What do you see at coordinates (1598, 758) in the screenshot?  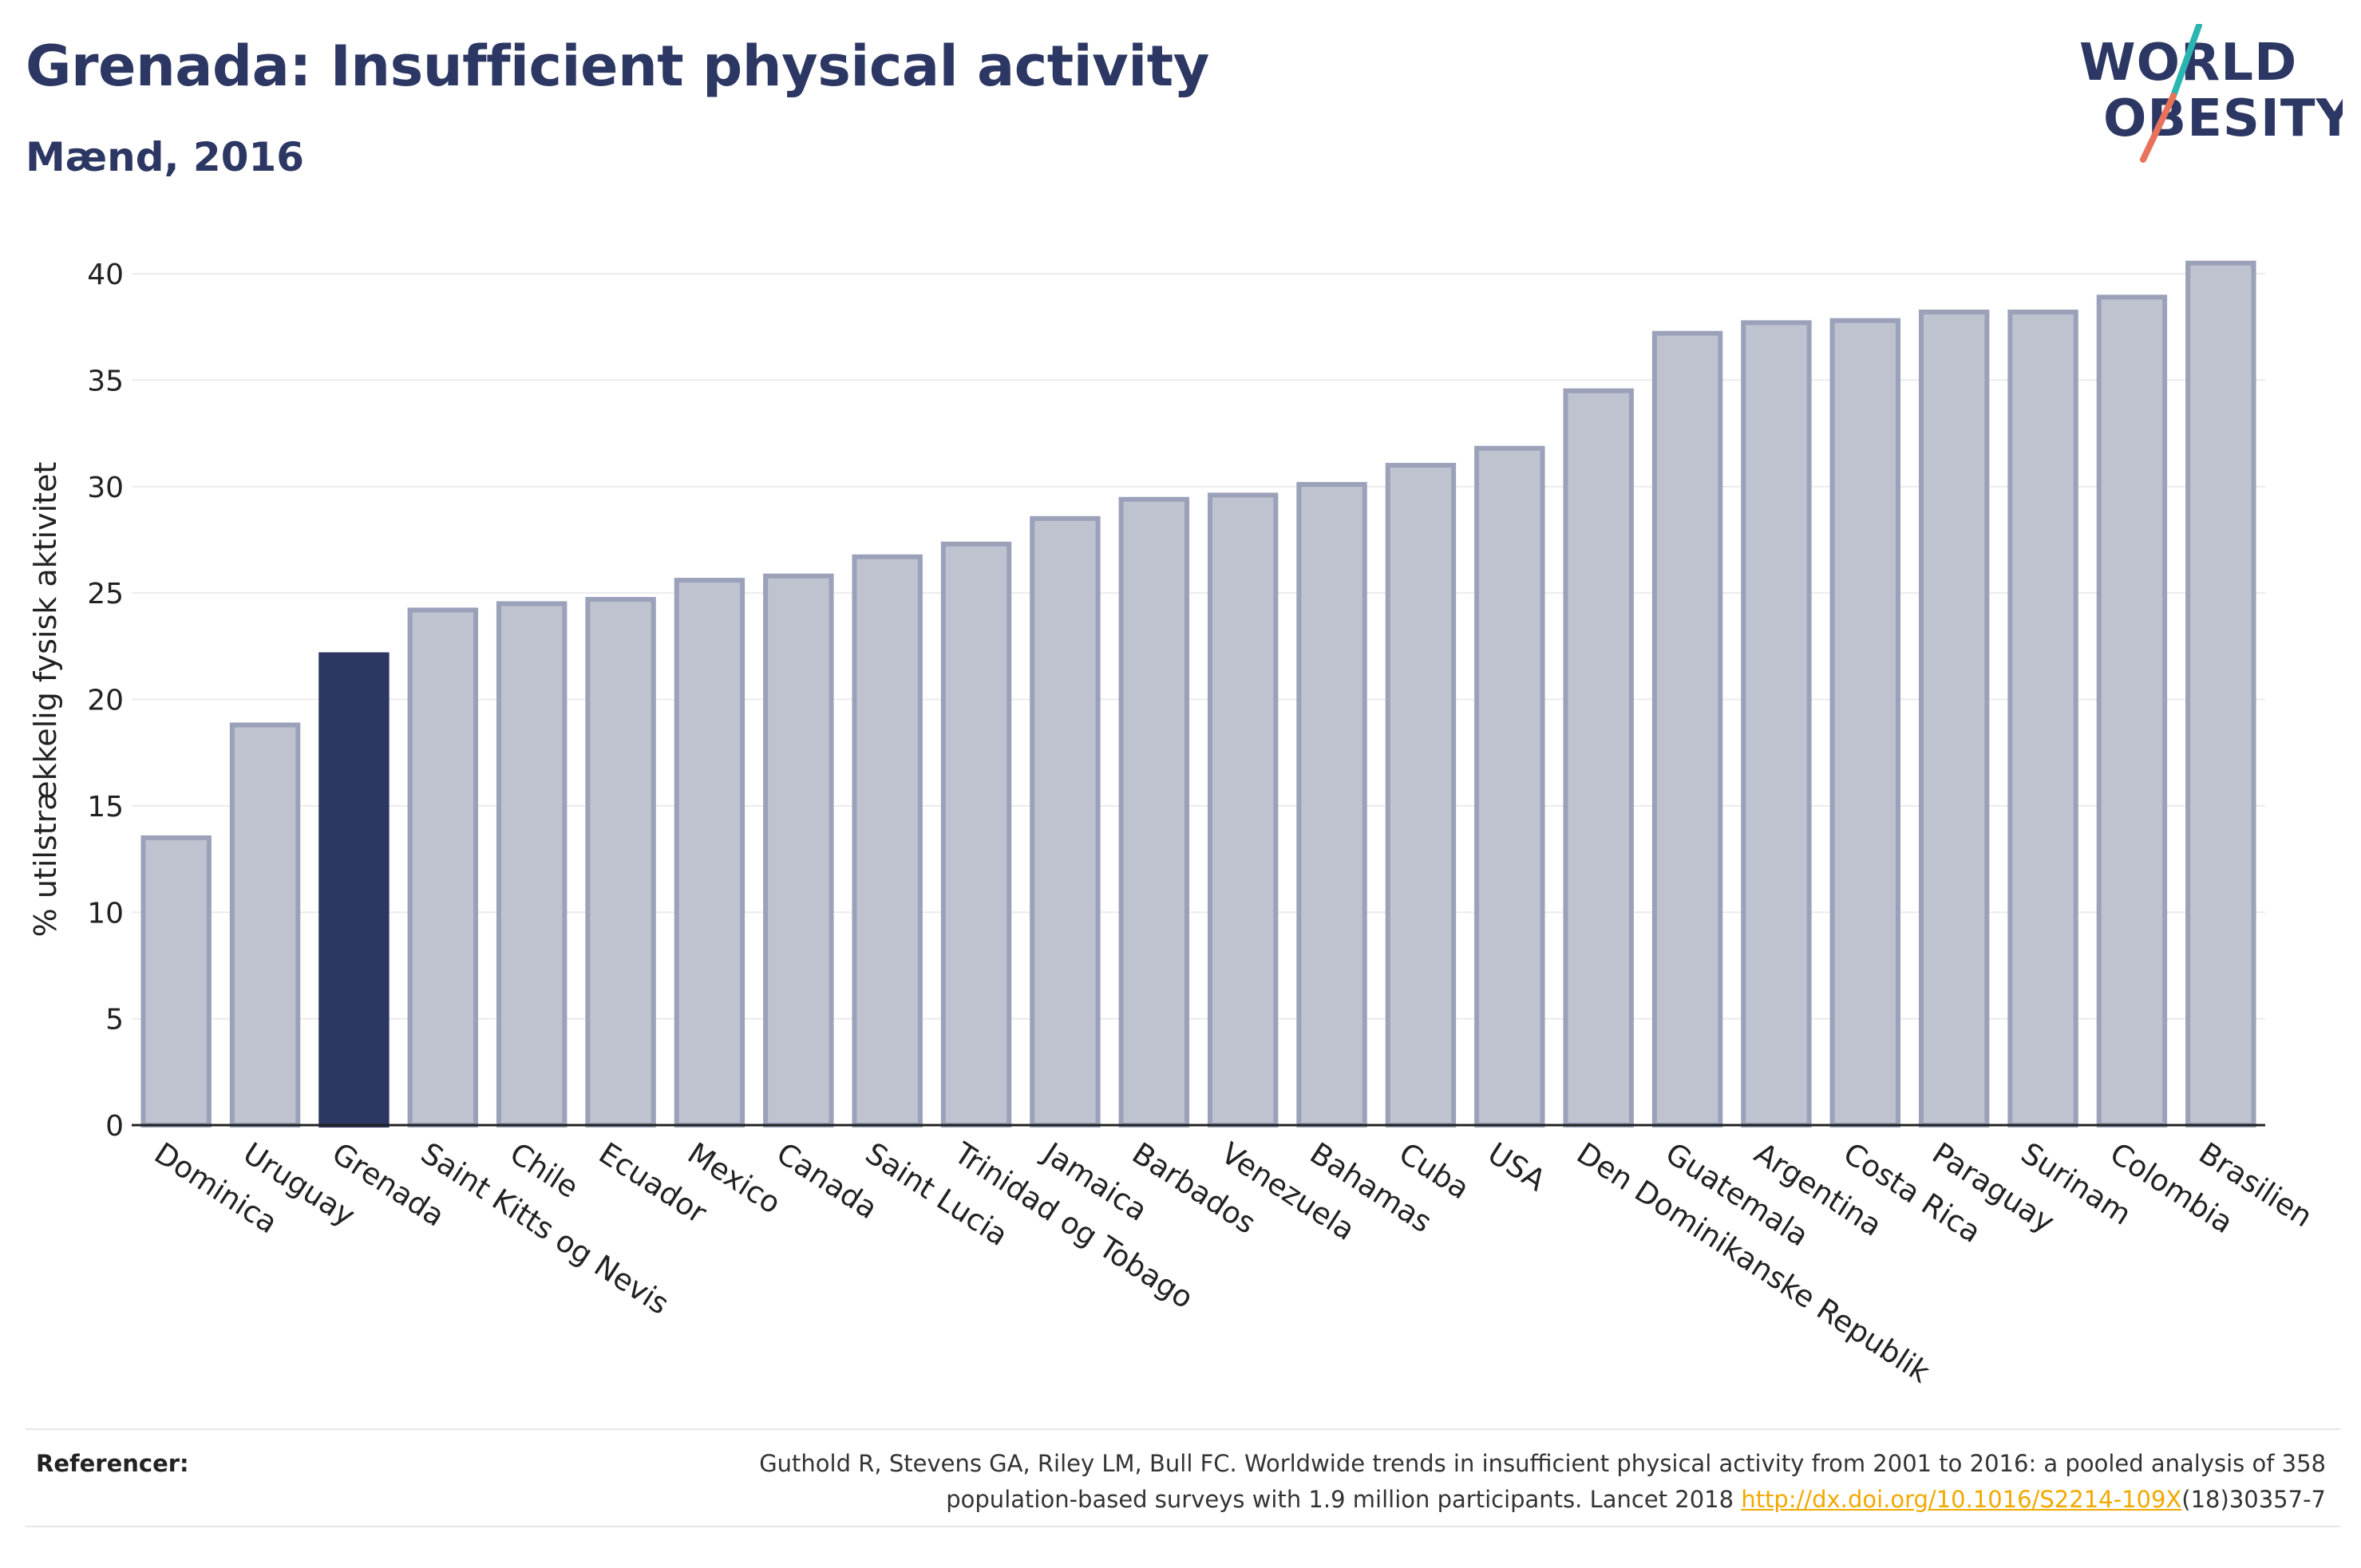 I see `bar-den-dominikanske-republik` at bounding box center [1598, 758].